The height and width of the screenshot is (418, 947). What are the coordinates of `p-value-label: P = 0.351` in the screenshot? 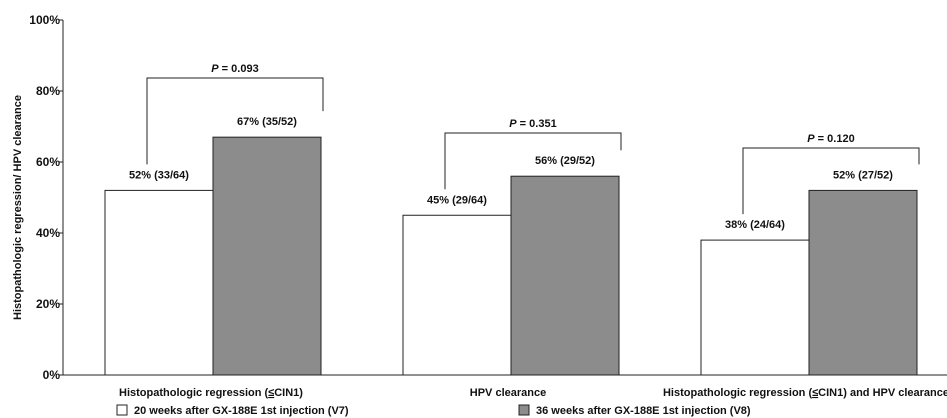 It's located at (532, 124).